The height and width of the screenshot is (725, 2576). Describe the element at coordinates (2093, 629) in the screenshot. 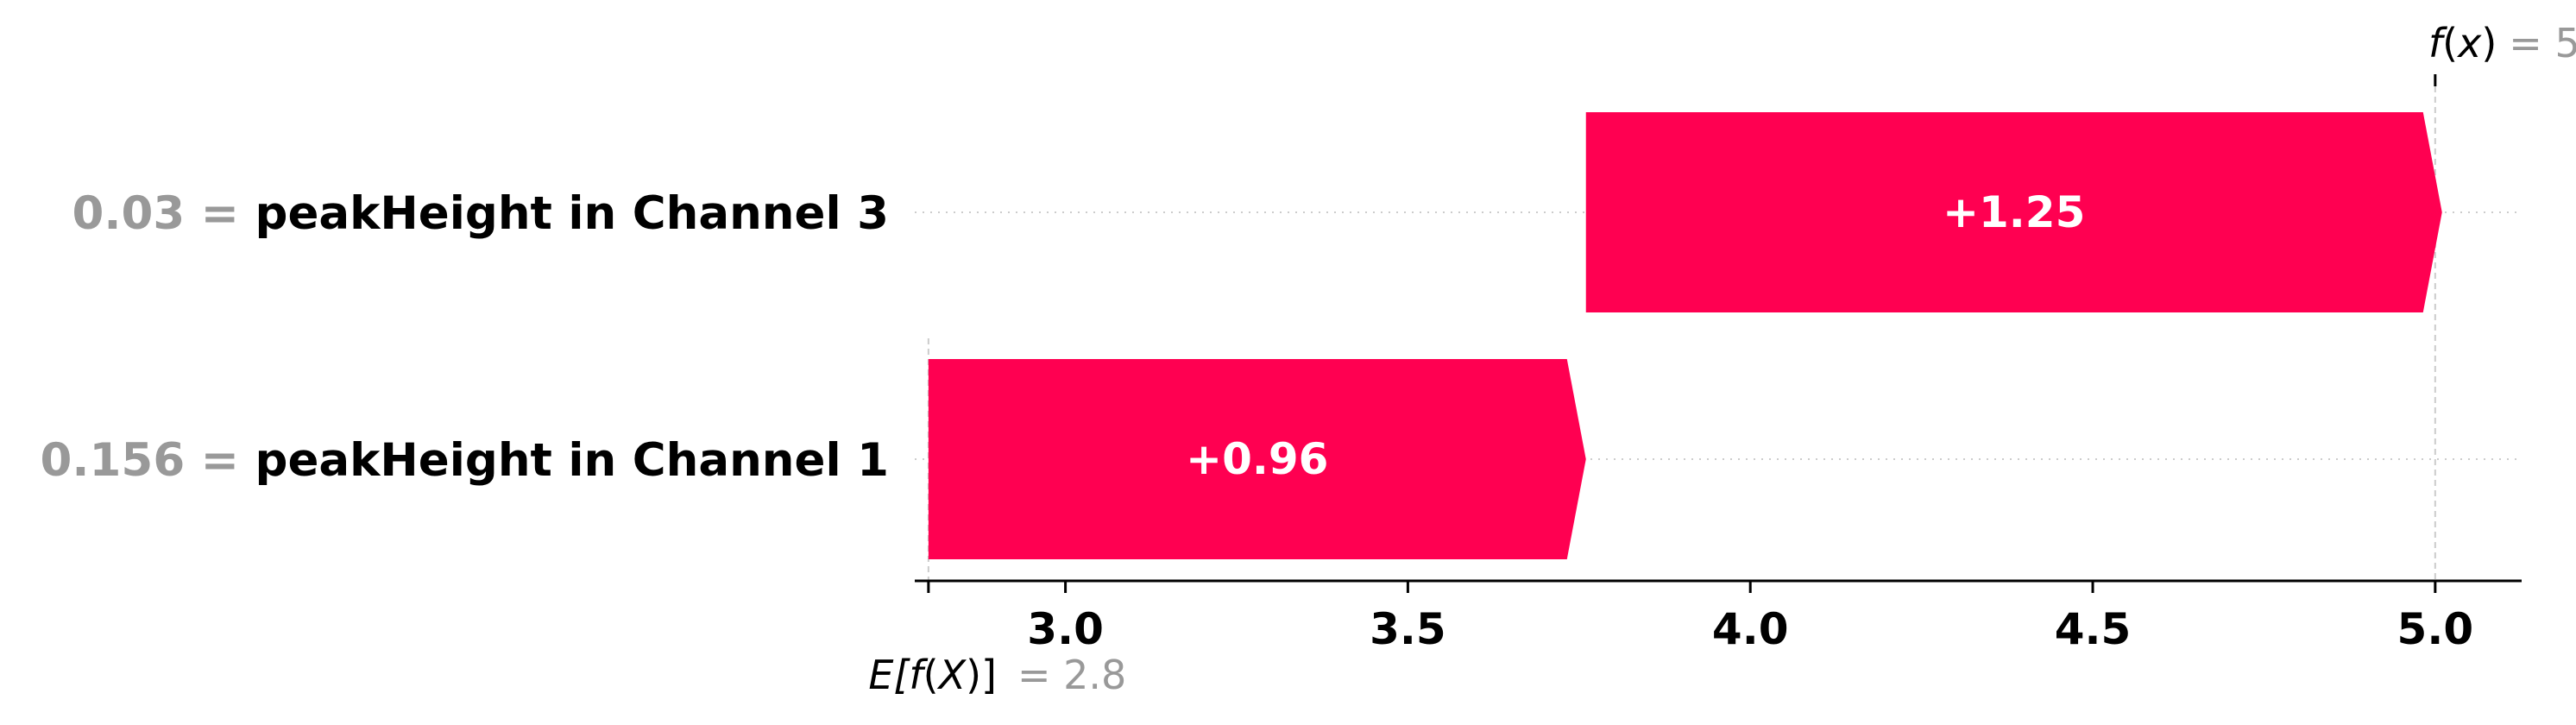

I see `x-tick-label: 4.5` at that location.